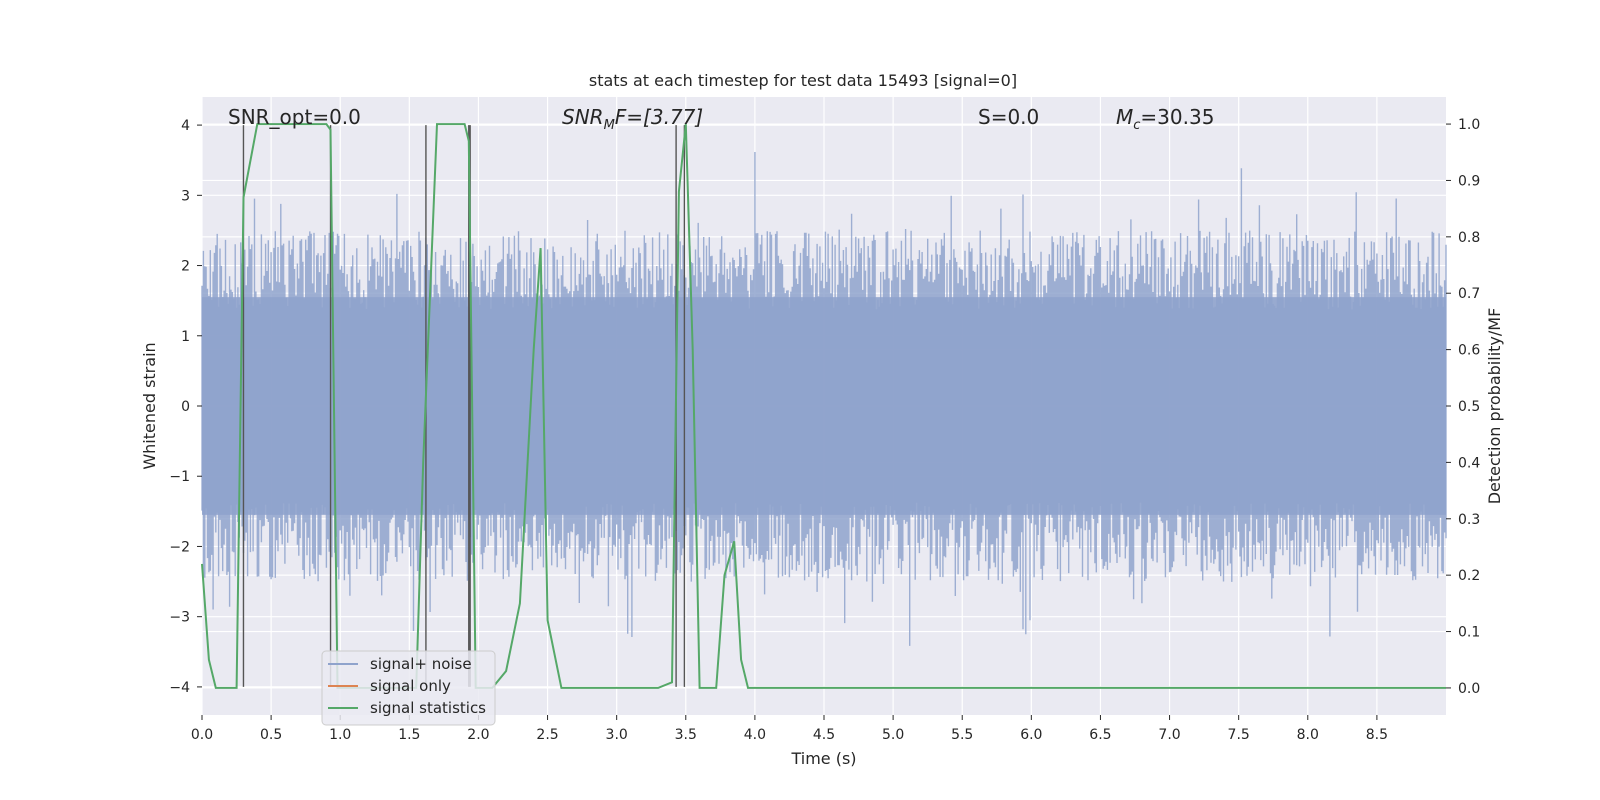 This screenshot has width=1600, height=800. Describe the element at coordinates (1008, 117) in the screenshot. I see `annotation-s: S=0.0` at that location.